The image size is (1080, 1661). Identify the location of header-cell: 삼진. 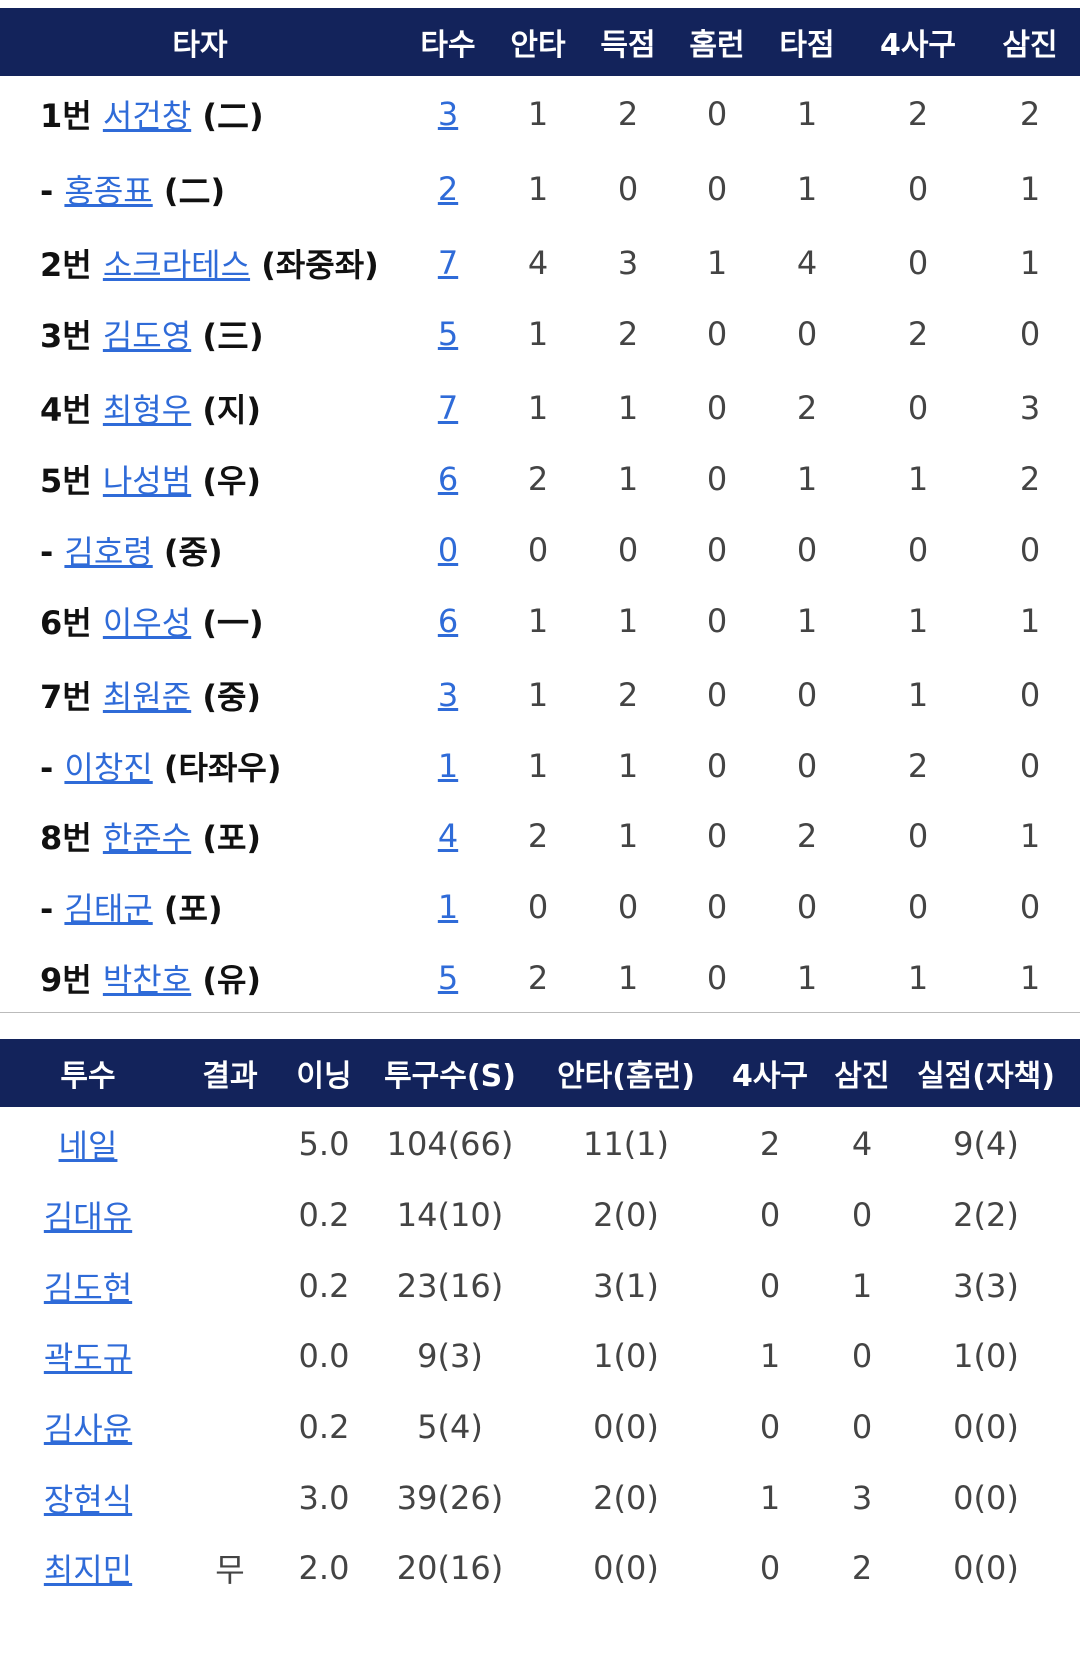
(862, 1076).